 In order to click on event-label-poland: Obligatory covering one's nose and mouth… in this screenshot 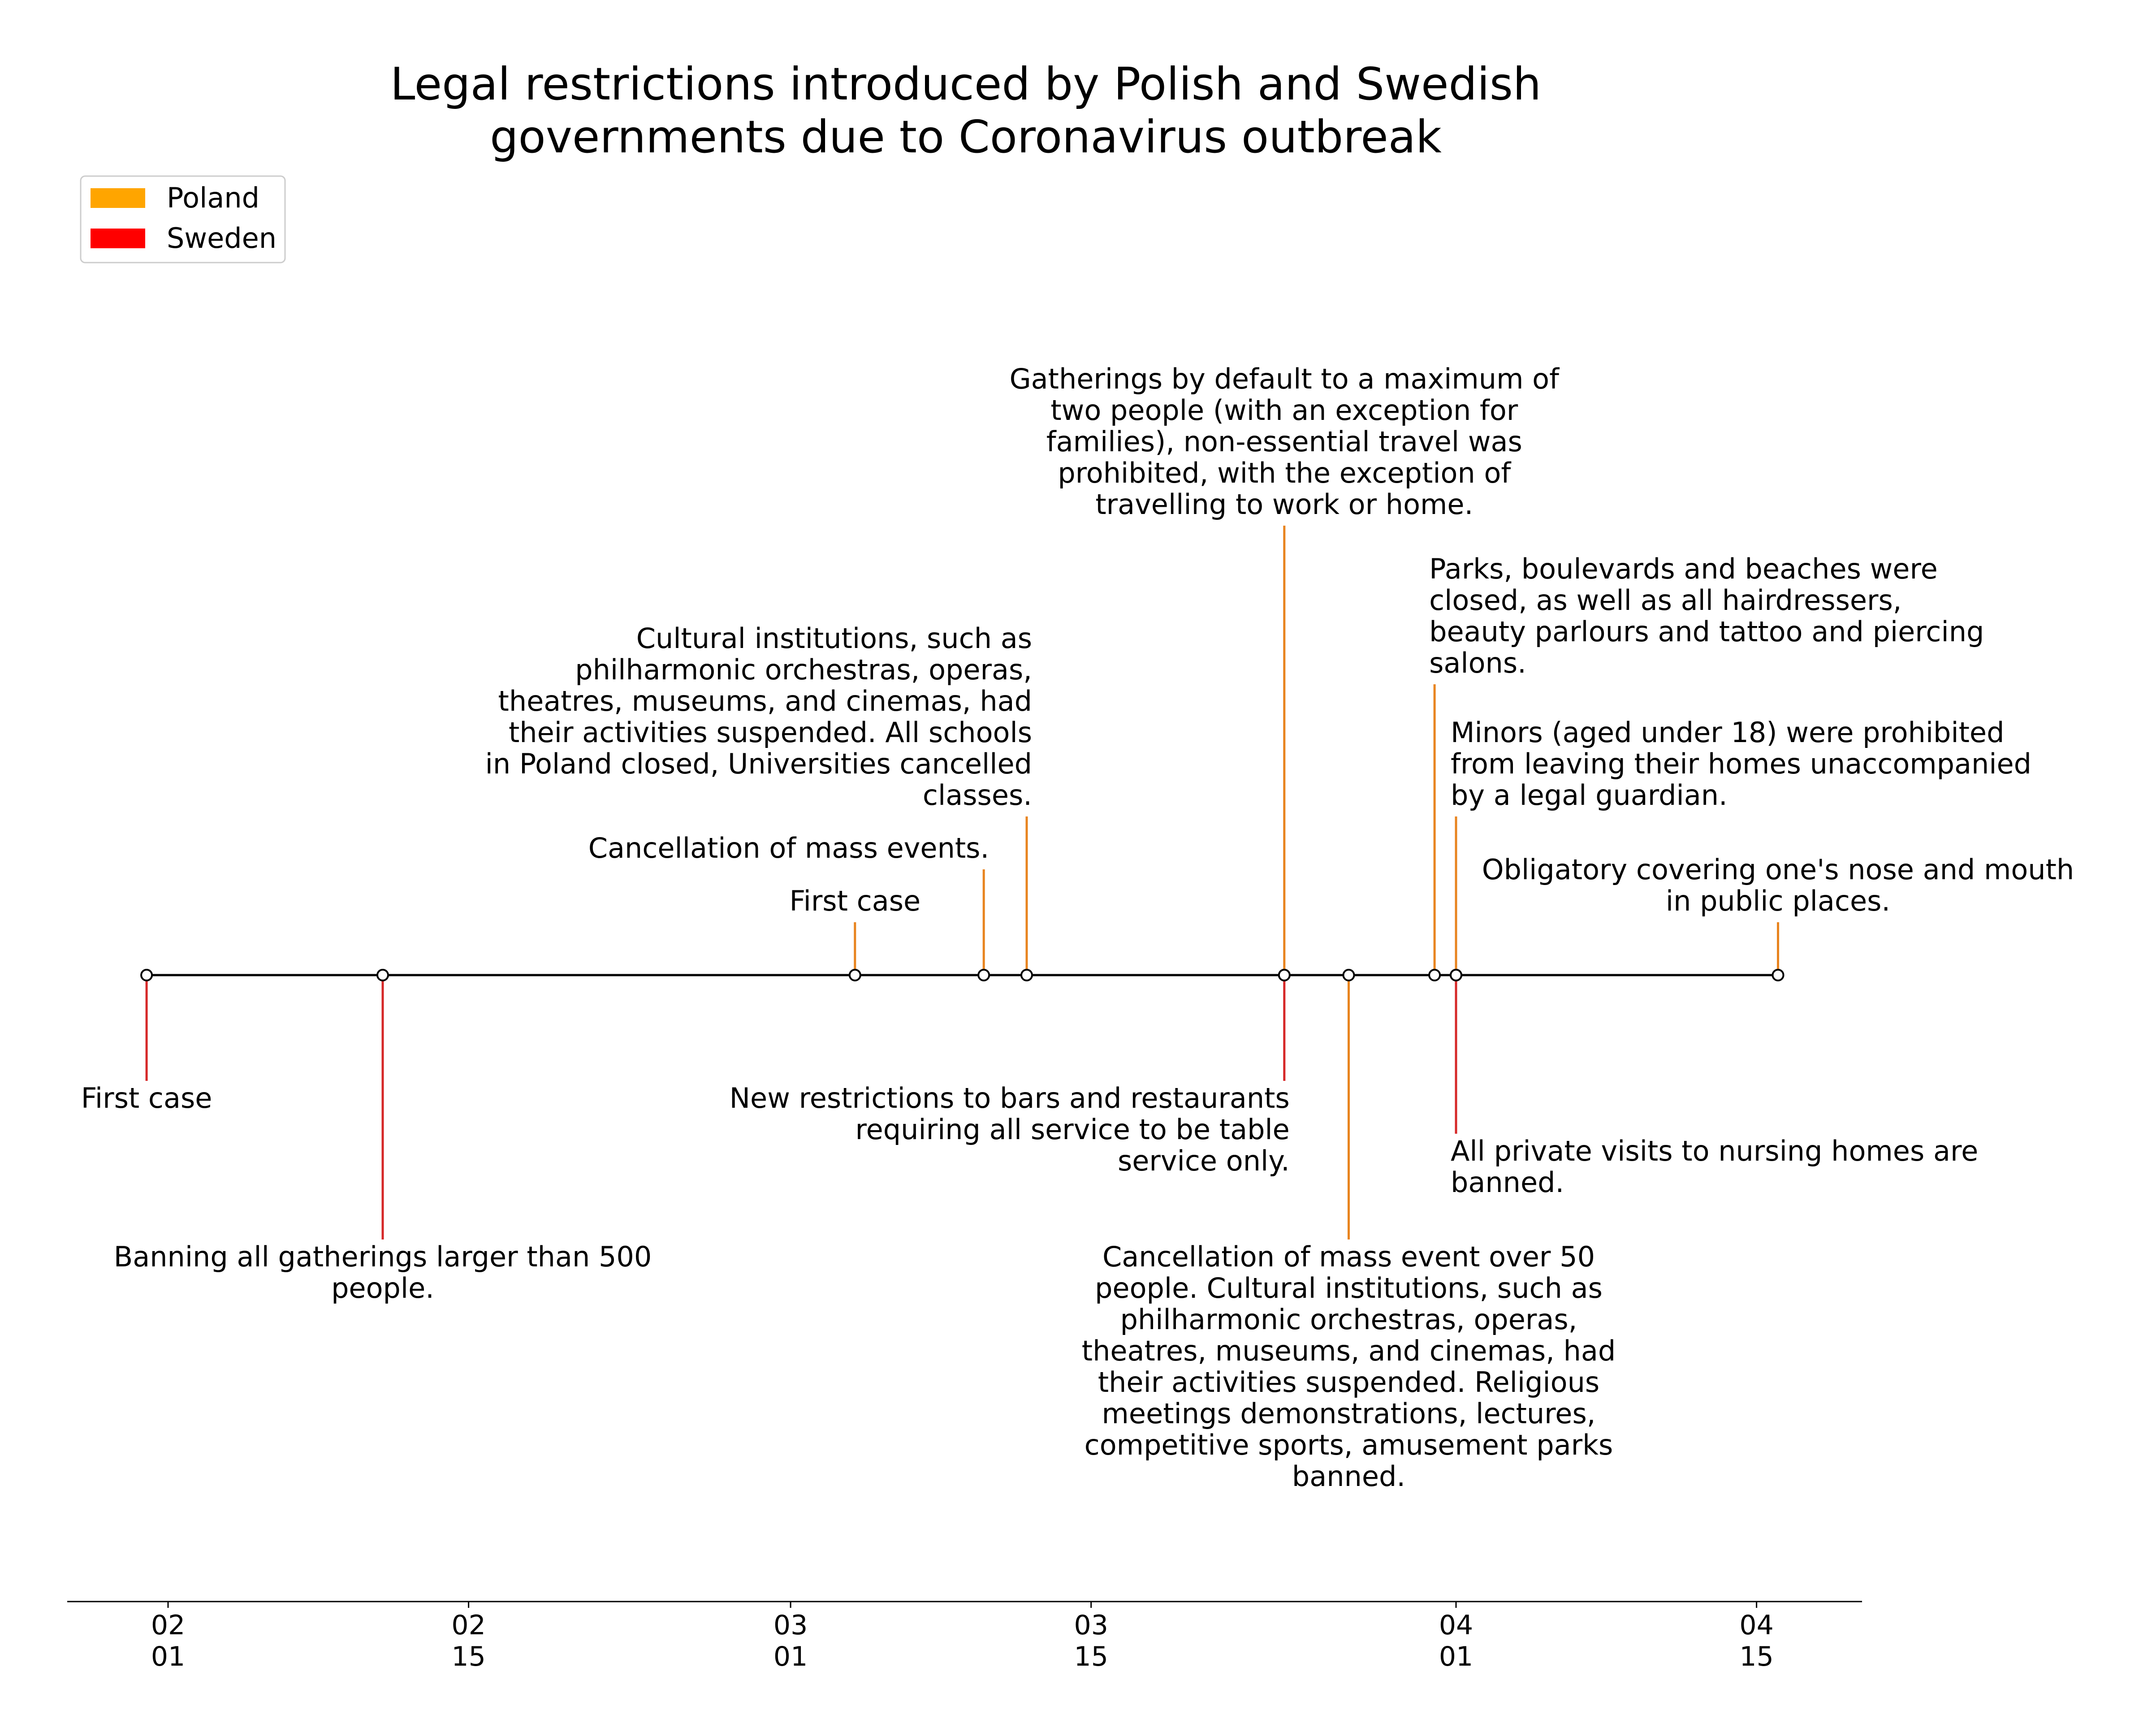, I will do `click(1778, 885)`.